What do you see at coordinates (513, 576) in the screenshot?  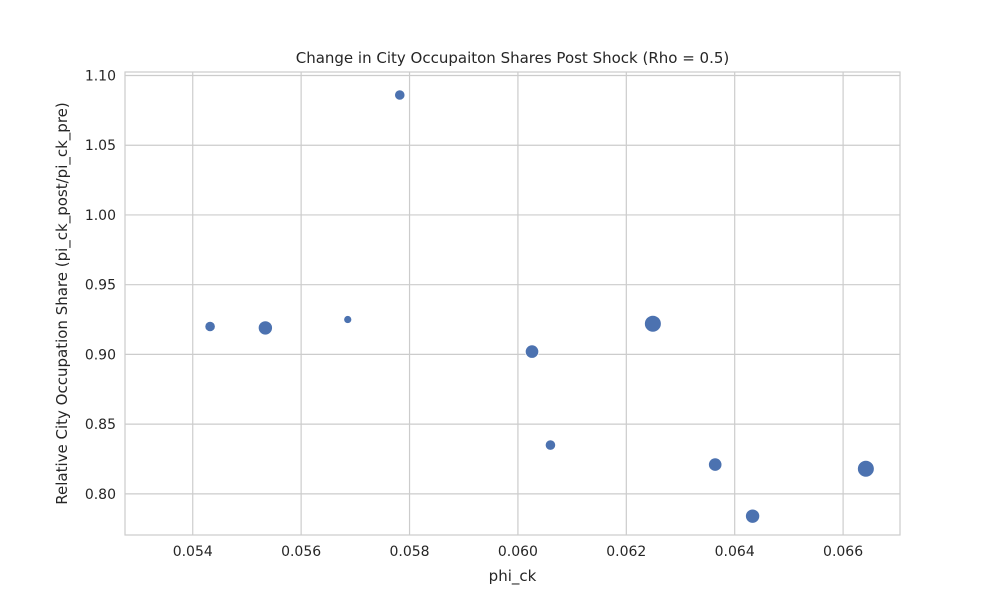 I see `x-axis-label: phi_ck` at bounding box center [513, 576].